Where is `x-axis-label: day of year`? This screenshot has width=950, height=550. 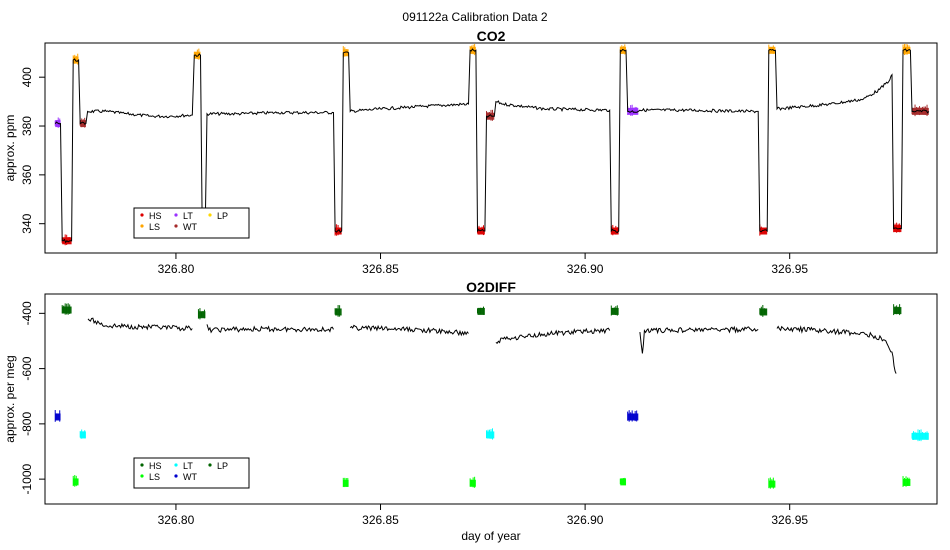 x-axis-label: day of year is located at coordinates (490, 536).